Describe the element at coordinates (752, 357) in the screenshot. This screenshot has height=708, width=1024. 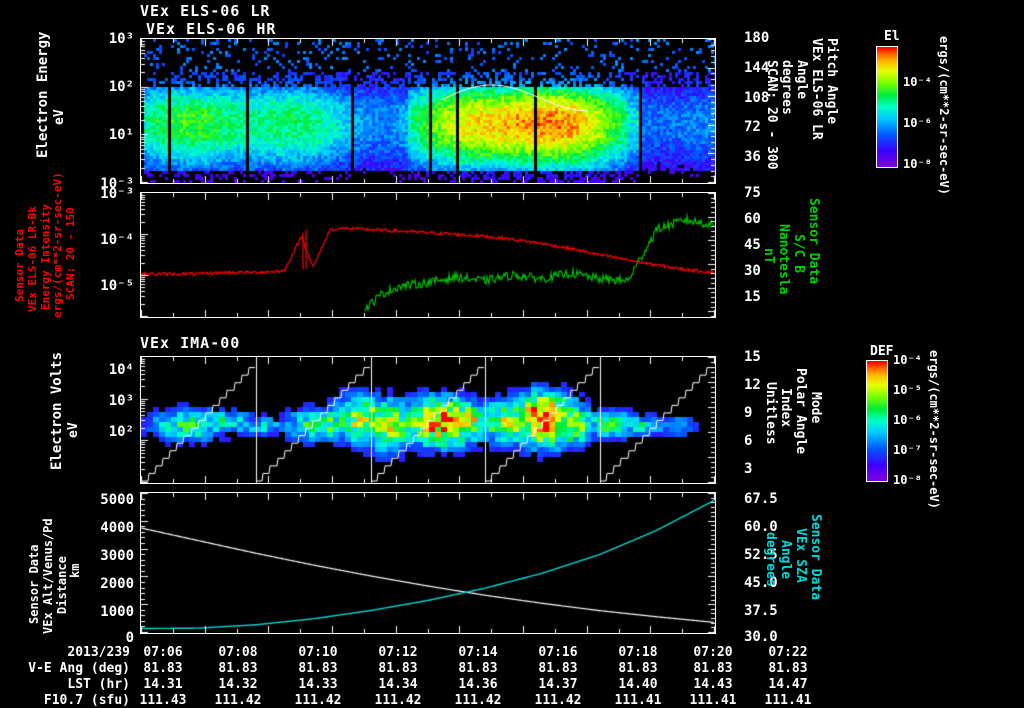
I see `panel3-rtick-0: 15` at that location.